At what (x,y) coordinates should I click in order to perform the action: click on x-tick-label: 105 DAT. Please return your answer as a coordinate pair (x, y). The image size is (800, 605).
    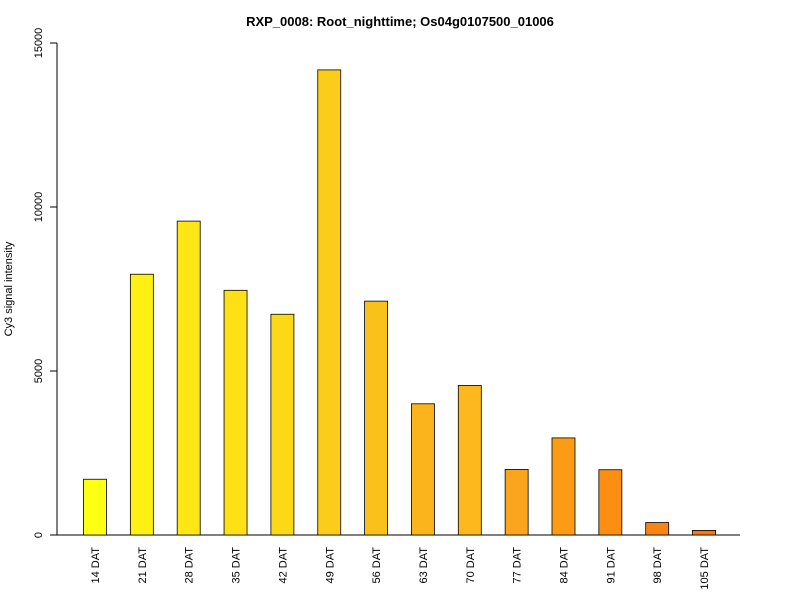
    Looking at the image, I should click on (705, 568).